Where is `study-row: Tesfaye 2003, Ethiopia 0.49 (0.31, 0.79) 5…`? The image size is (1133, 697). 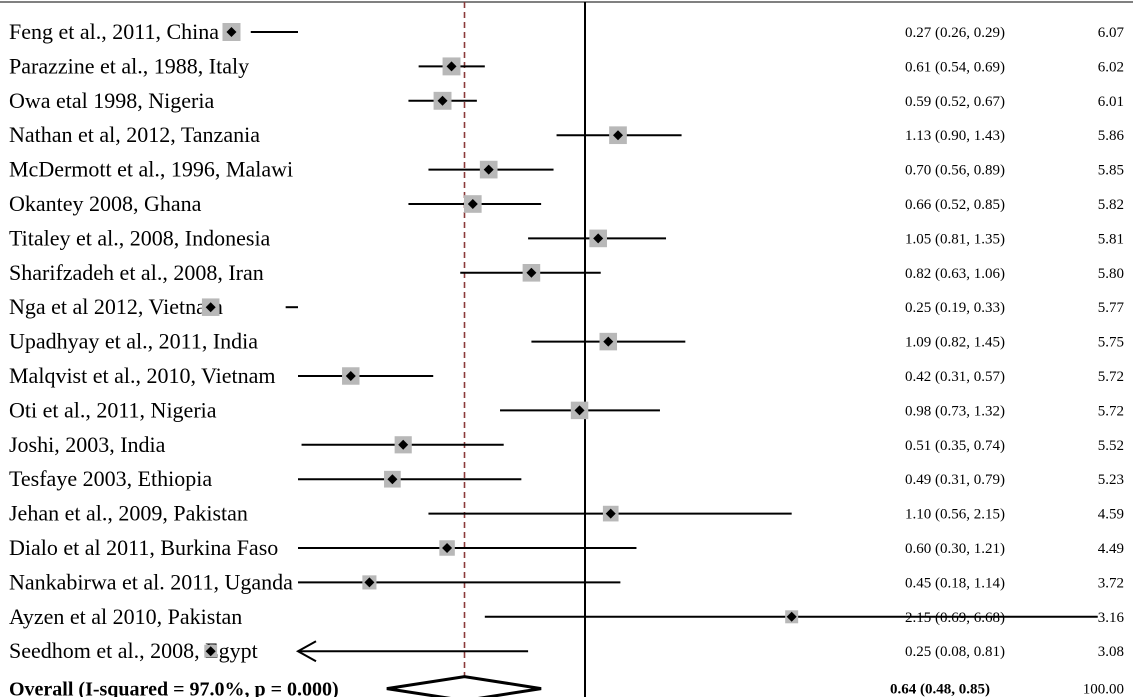
study-row: Tesfaye 2003, Ethiopia 0.49 (0.31, 0.79) 5… is located at coordinates (566, 478).